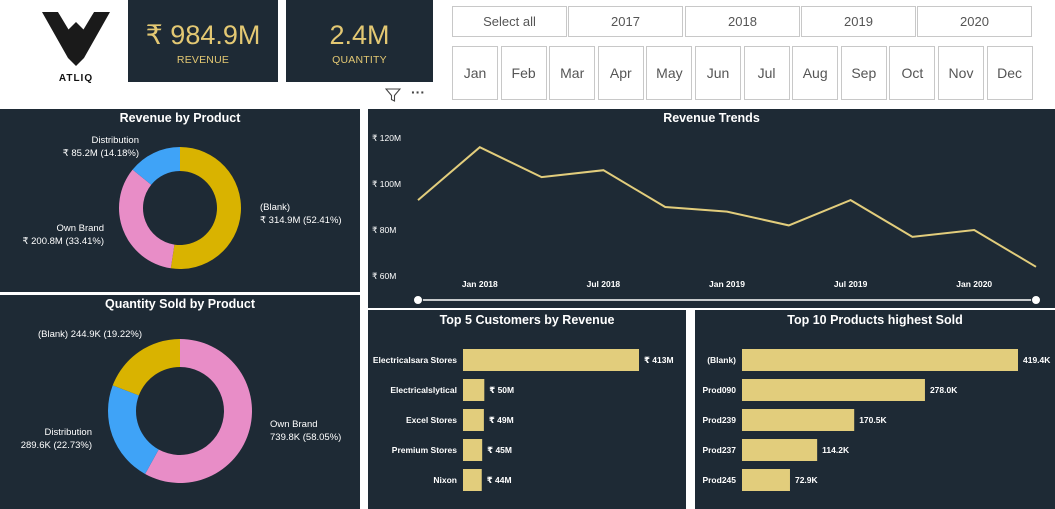 The image size is (1055, 509). What do you see at coordinates (305, 437) in the screenshot?
I see `slice-value-label: 739.8K (58.05%)` at bounding box center [305, 437].